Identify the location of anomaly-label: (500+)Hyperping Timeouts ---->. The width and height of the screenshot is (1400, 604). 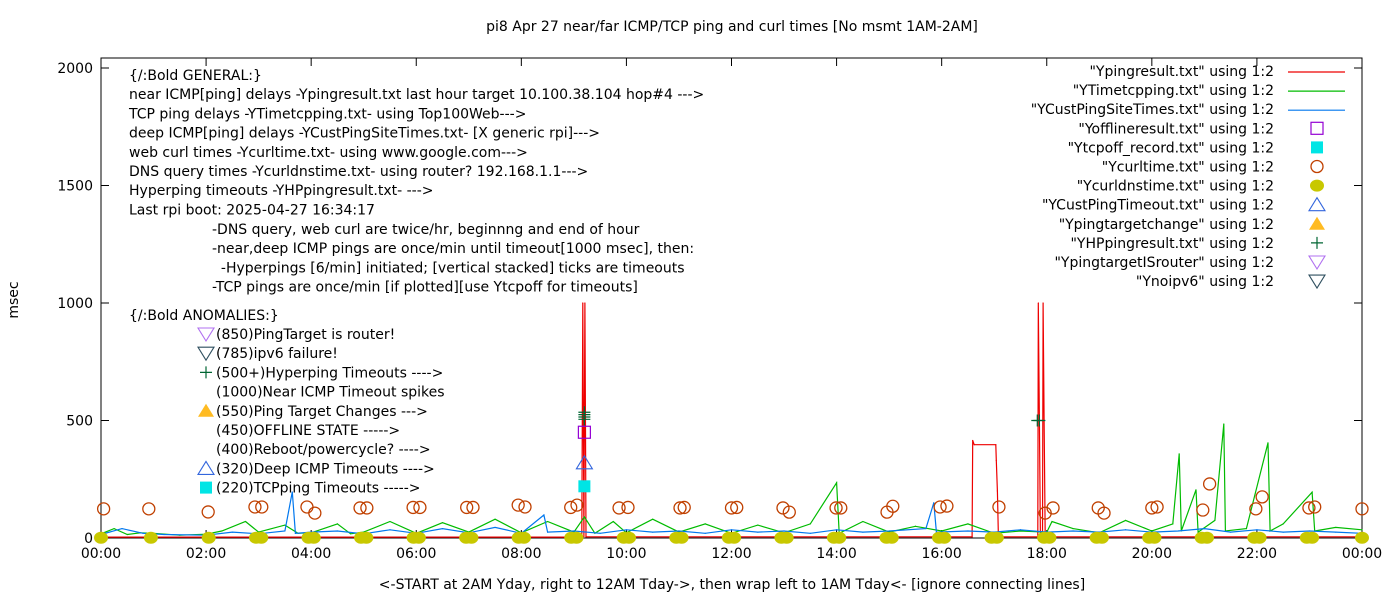
(329, 373).